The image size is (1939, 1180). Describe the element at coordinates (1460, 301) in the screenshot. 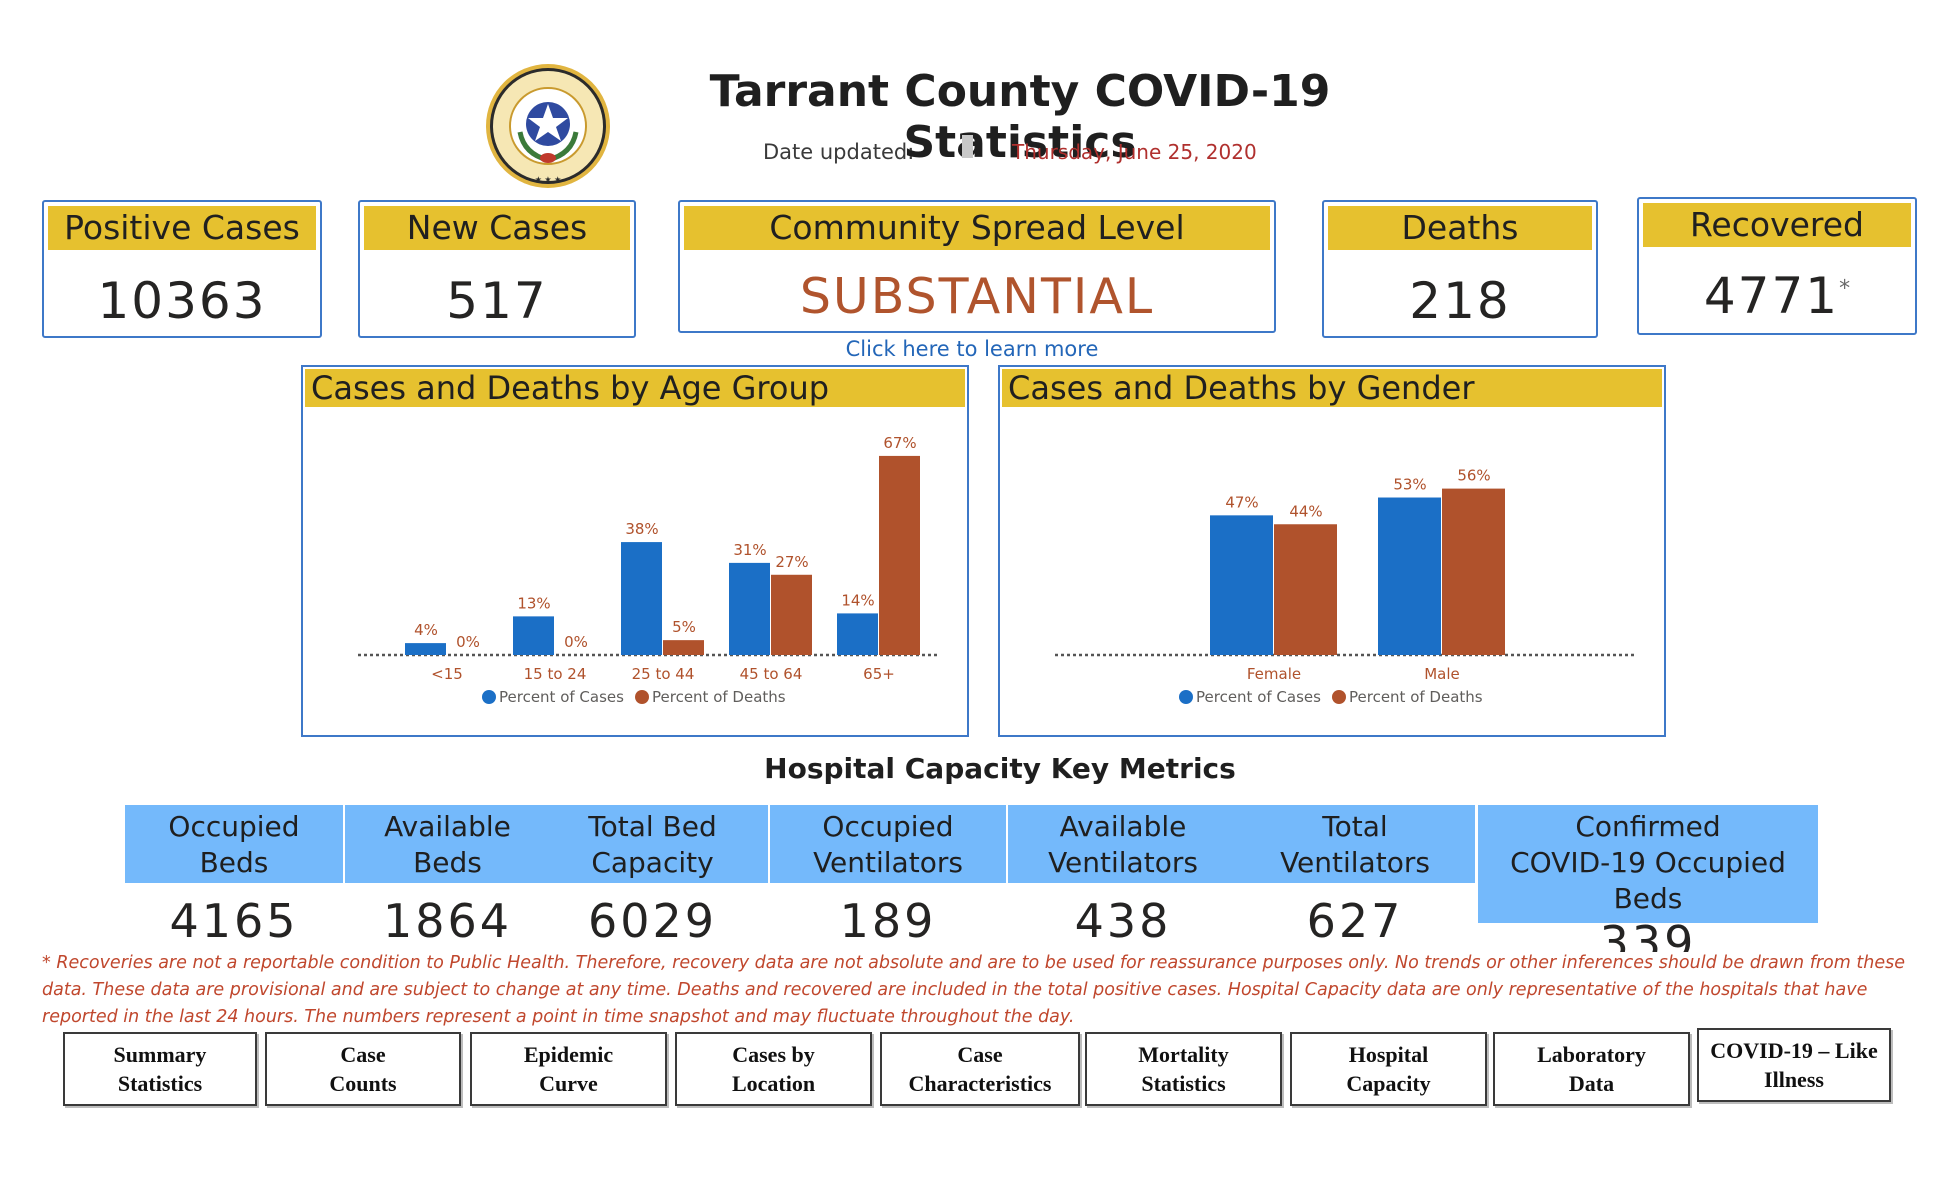

I see `deaths-value: 218` at that location.